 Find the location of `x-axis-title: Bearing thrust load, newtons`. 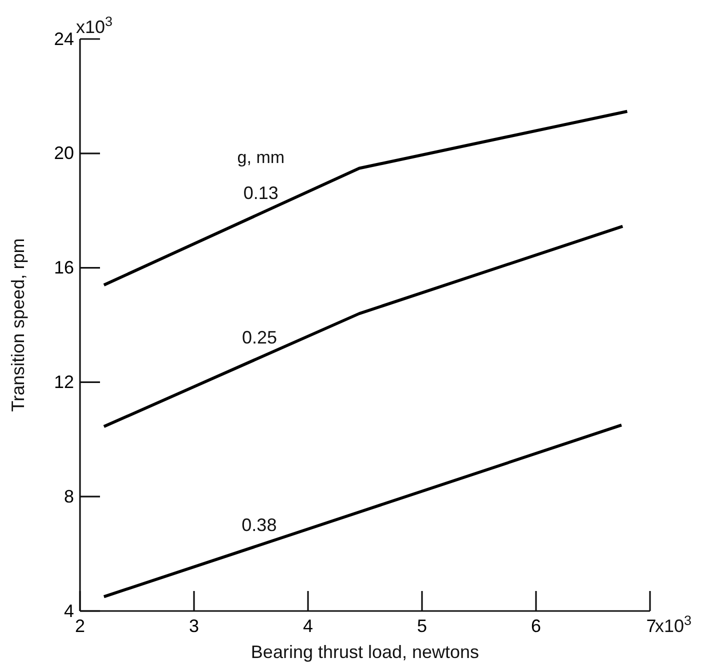

x-axis-title: Bearing thrust load, newtons is located at coordinates (365, 652).